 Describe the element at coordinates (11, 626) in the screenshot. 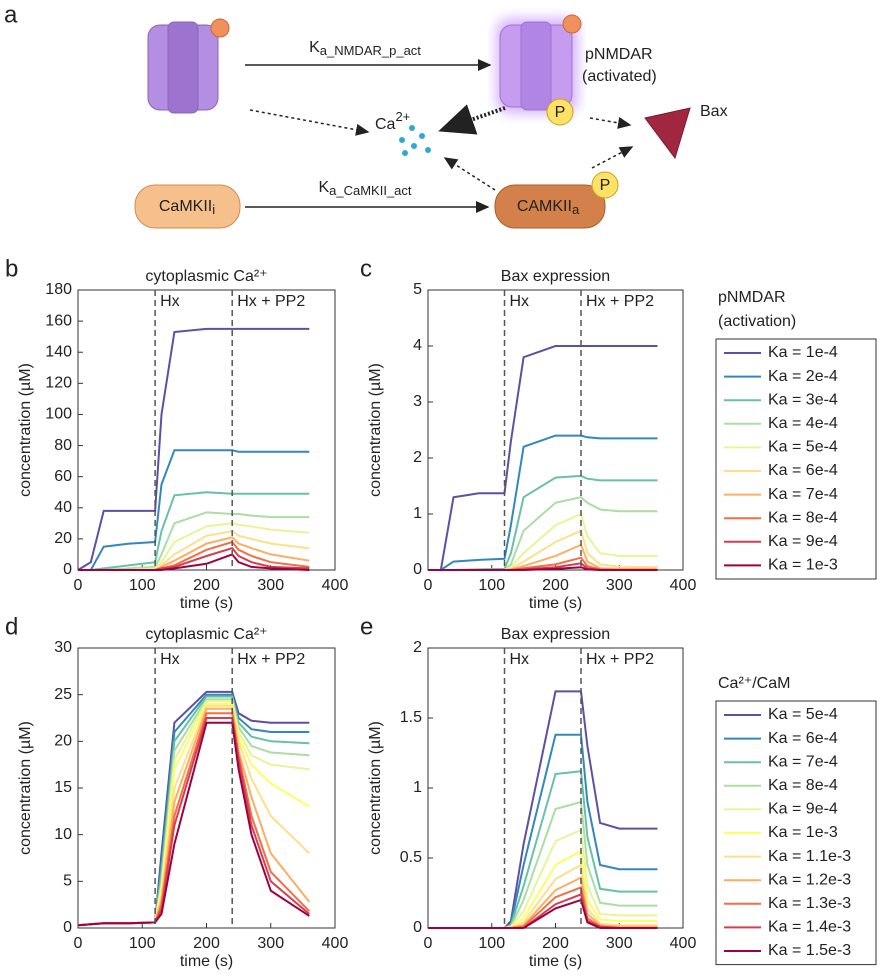

I see `panel-label: d` at that location.